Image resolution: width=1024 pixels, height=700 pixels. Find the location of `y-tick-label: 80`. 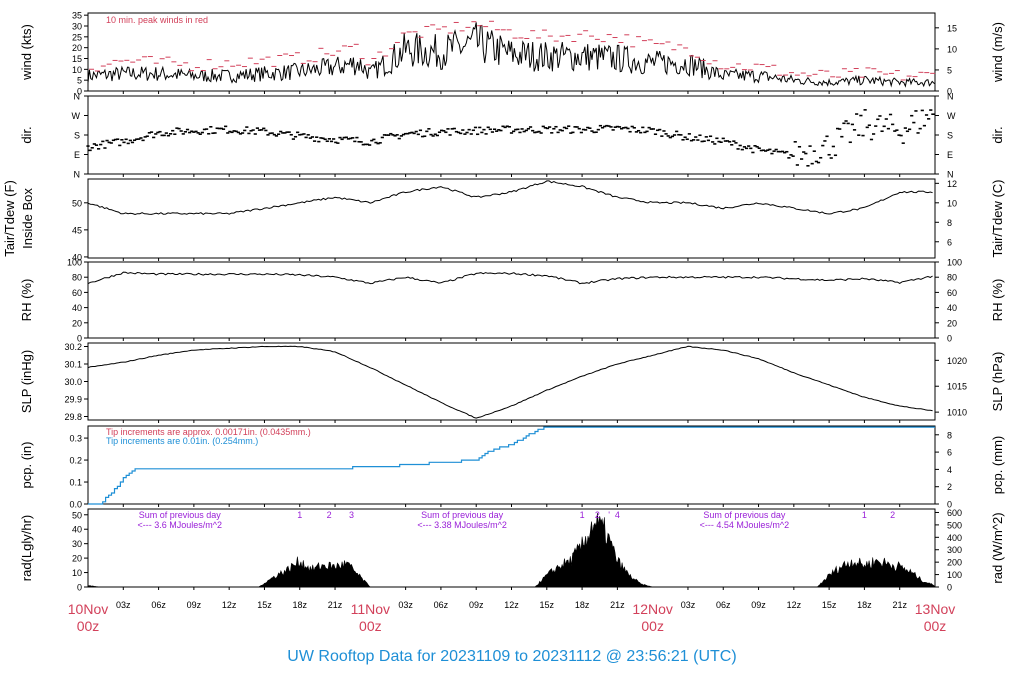

y-tick-label: 80 is located at coordinates (77, 278).